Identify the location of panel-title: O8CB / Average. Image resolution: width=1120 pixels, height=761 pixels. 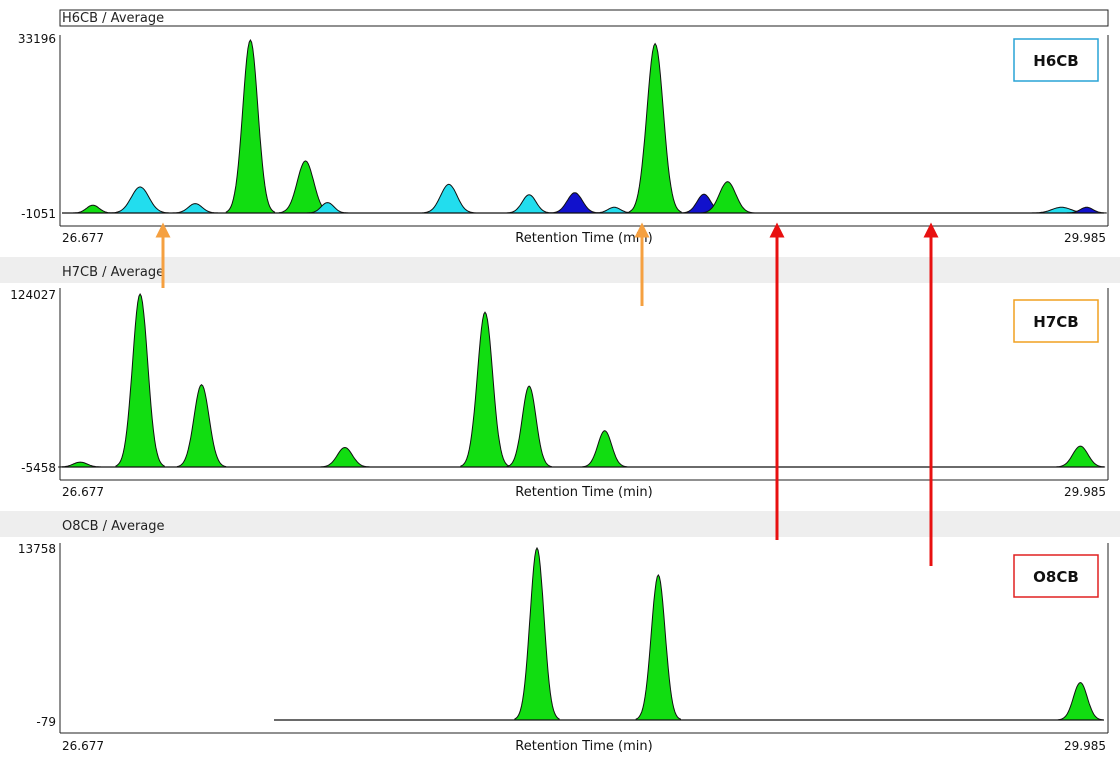
(113, 526).